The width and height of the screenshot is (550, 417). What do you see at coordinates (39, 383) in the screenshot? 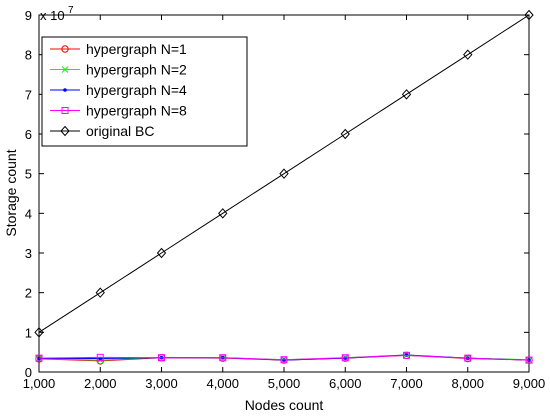
I see `x-tick-label: 1,000` at bounding box center [39, 383].